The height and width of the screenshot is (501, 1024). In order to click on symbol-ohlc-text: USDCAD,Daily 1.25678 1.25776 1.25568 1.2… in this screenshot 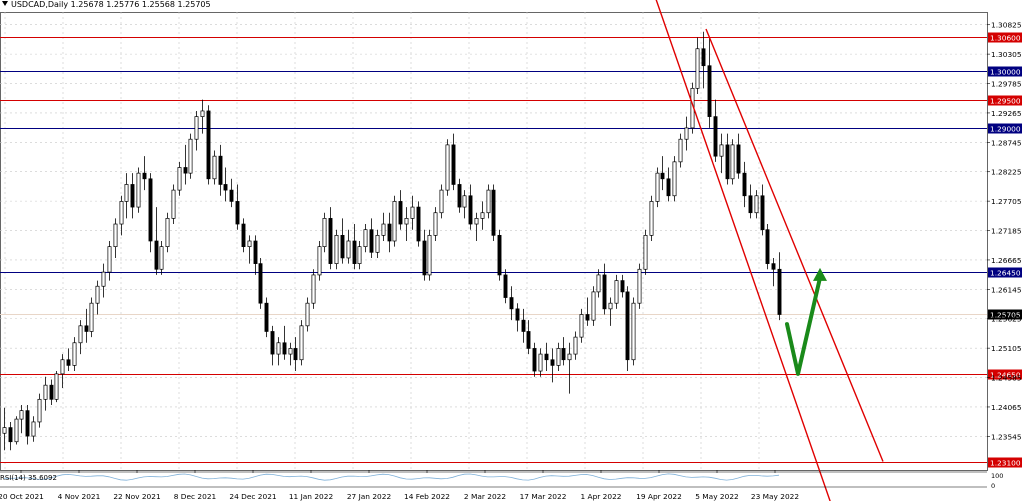, I will do `click(111, 4)`.